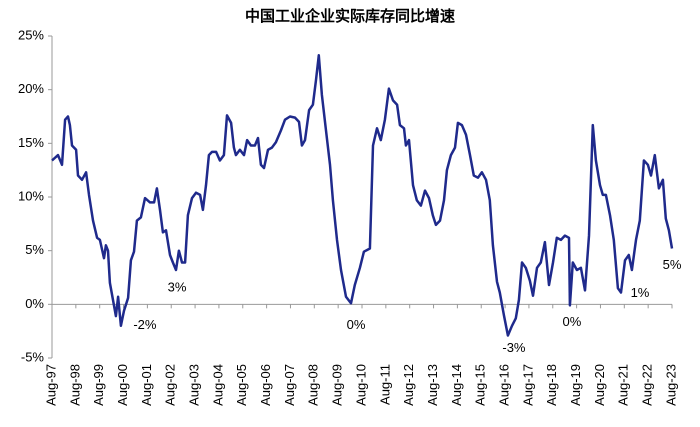  I want to click on x-tick-label: Aug-23, so click(670, 385).